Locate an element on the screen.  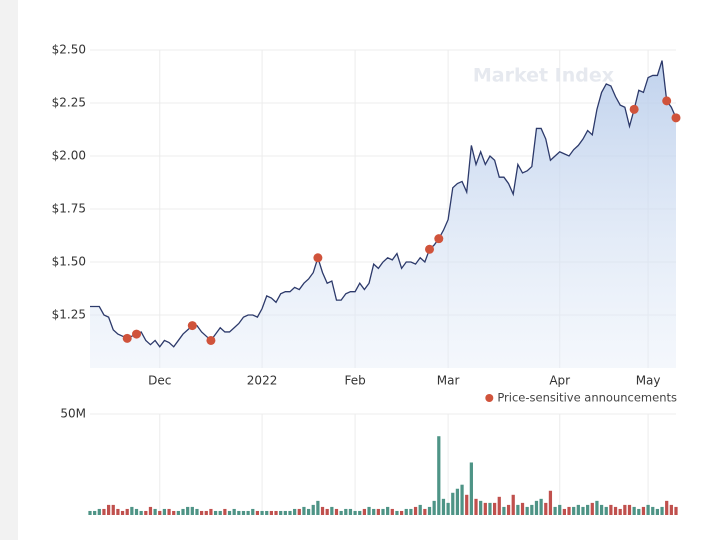
x-tick-label: May is located at coordinates (648, 381).